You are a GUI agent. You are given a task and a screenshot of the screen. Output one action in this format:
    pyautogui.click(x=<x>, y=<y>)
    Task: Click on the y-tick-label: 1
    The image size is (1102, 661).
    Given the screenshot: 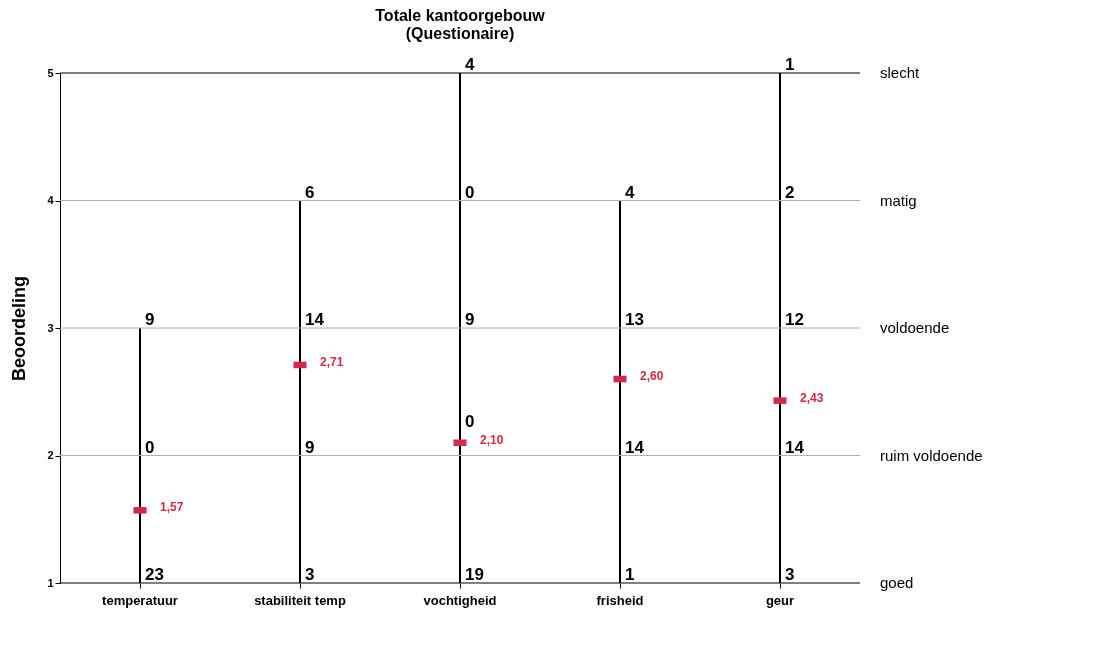 What is the action you would take?
    pyautogui.click(x=50, y=582)
    